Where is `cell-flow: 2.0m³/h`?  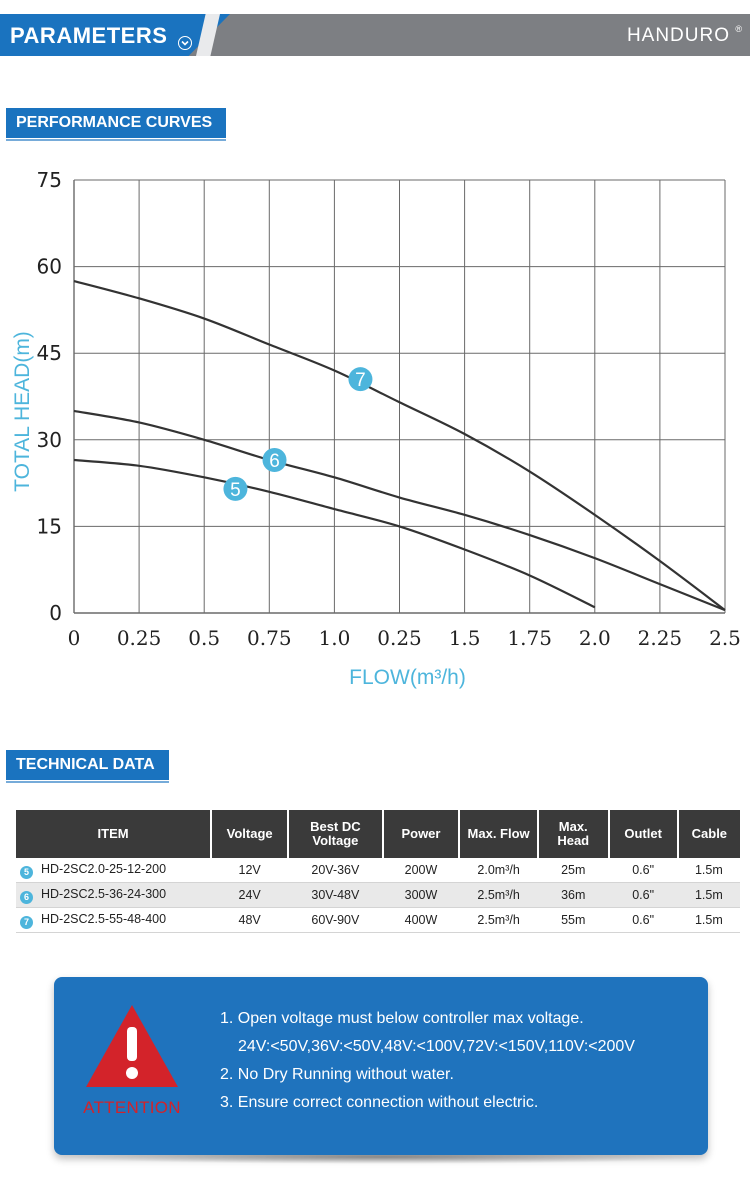
cell-flow: 2.0m³/h is located at coordinates (498, 870).